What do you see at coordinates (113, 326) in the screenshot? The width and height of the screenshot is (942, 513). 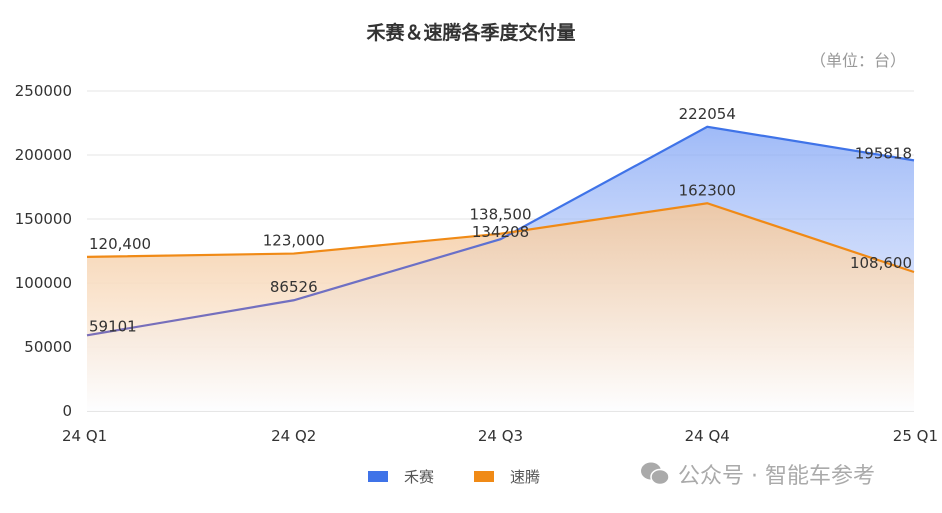 I see `data-label: 59101` at bounding box center [113, 326].